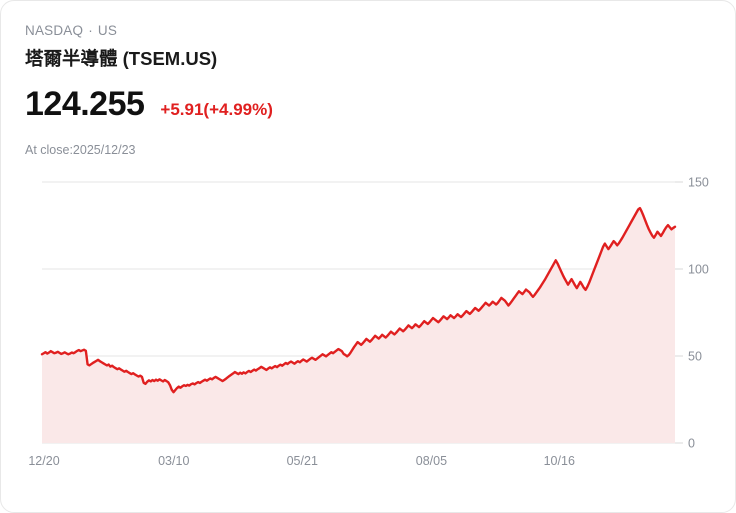  I want to click on x-axis-label: 05/21, so click(302, 461).